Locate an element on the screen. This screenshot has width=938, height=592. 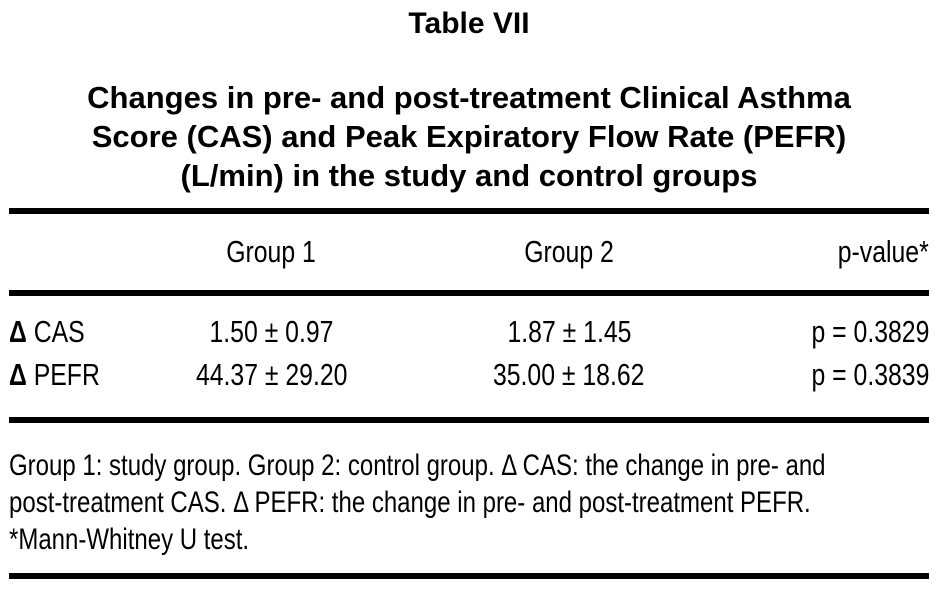
header-p-value: p-value* is located at coordinates (844, 252).